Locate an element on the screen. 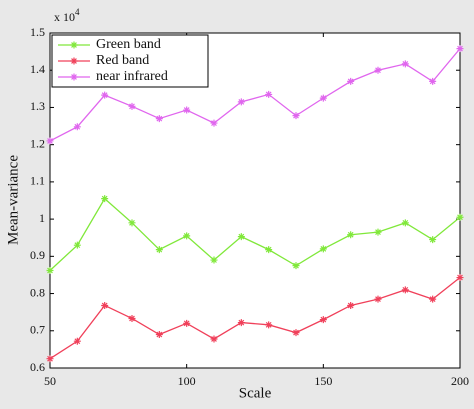 Image resolution: width=474 pixels, height=409 pixels. x-tick-label: 100 is located at coordinates (187, 381).